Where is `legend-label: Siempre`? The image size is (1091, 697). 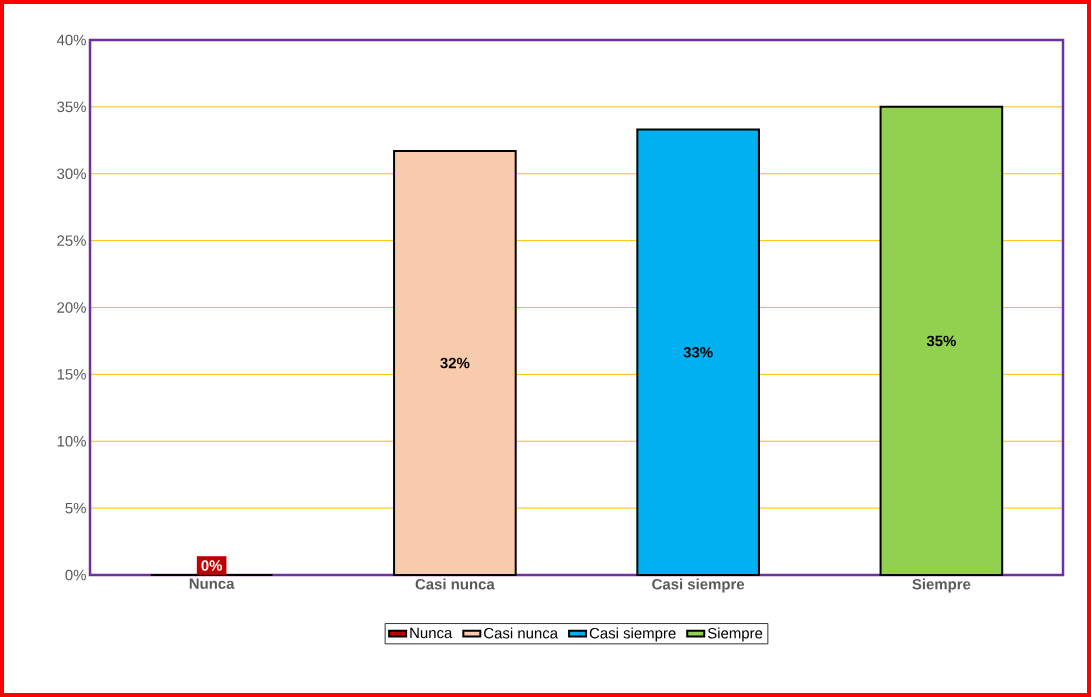 legend-label: Siempre is located at coordinates (735, 634).